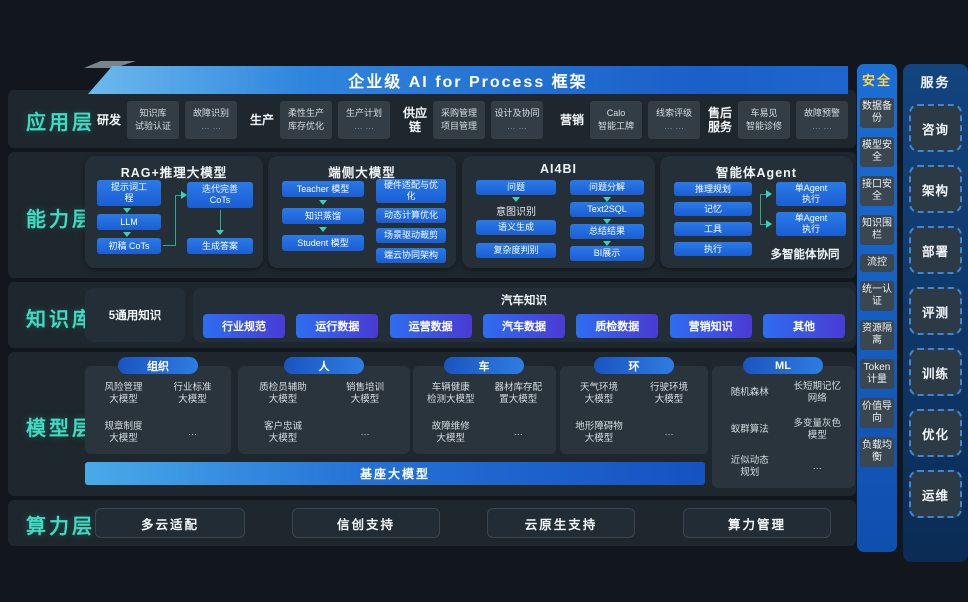  What do you see at coordinates (459, 113) in the screenshot?
I see `app-card-line: 采购管理` at bounding box center [459, 113].